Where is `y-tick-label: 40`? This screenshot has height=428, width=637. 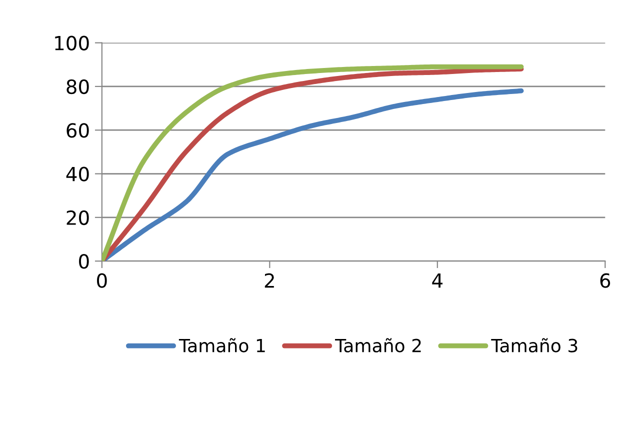
y-tick-label: 40 is located at coordinates (77, 174).